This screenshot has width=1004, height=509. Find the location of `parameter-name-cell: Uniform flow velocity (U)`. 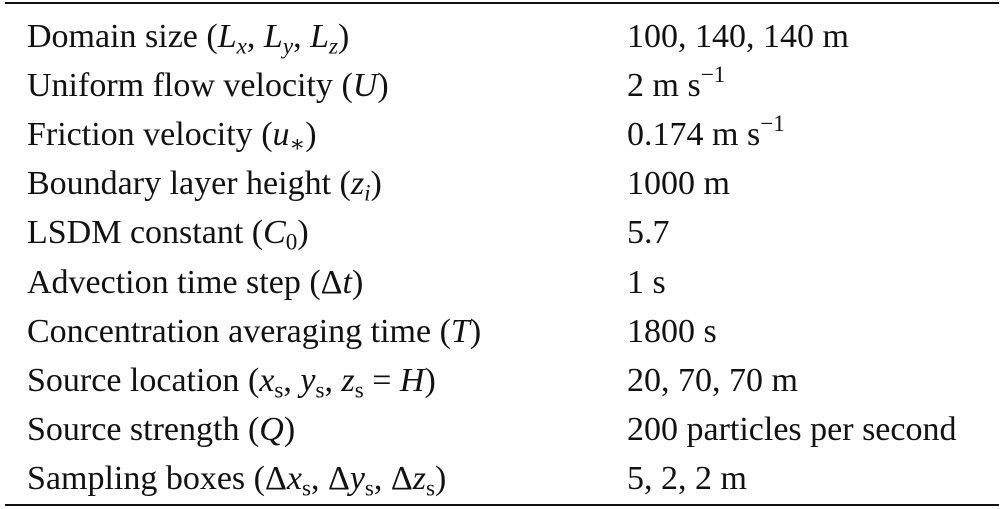

parameter-name-cell: Uniform flow velocity (U) is located at coordinates (313, 85).